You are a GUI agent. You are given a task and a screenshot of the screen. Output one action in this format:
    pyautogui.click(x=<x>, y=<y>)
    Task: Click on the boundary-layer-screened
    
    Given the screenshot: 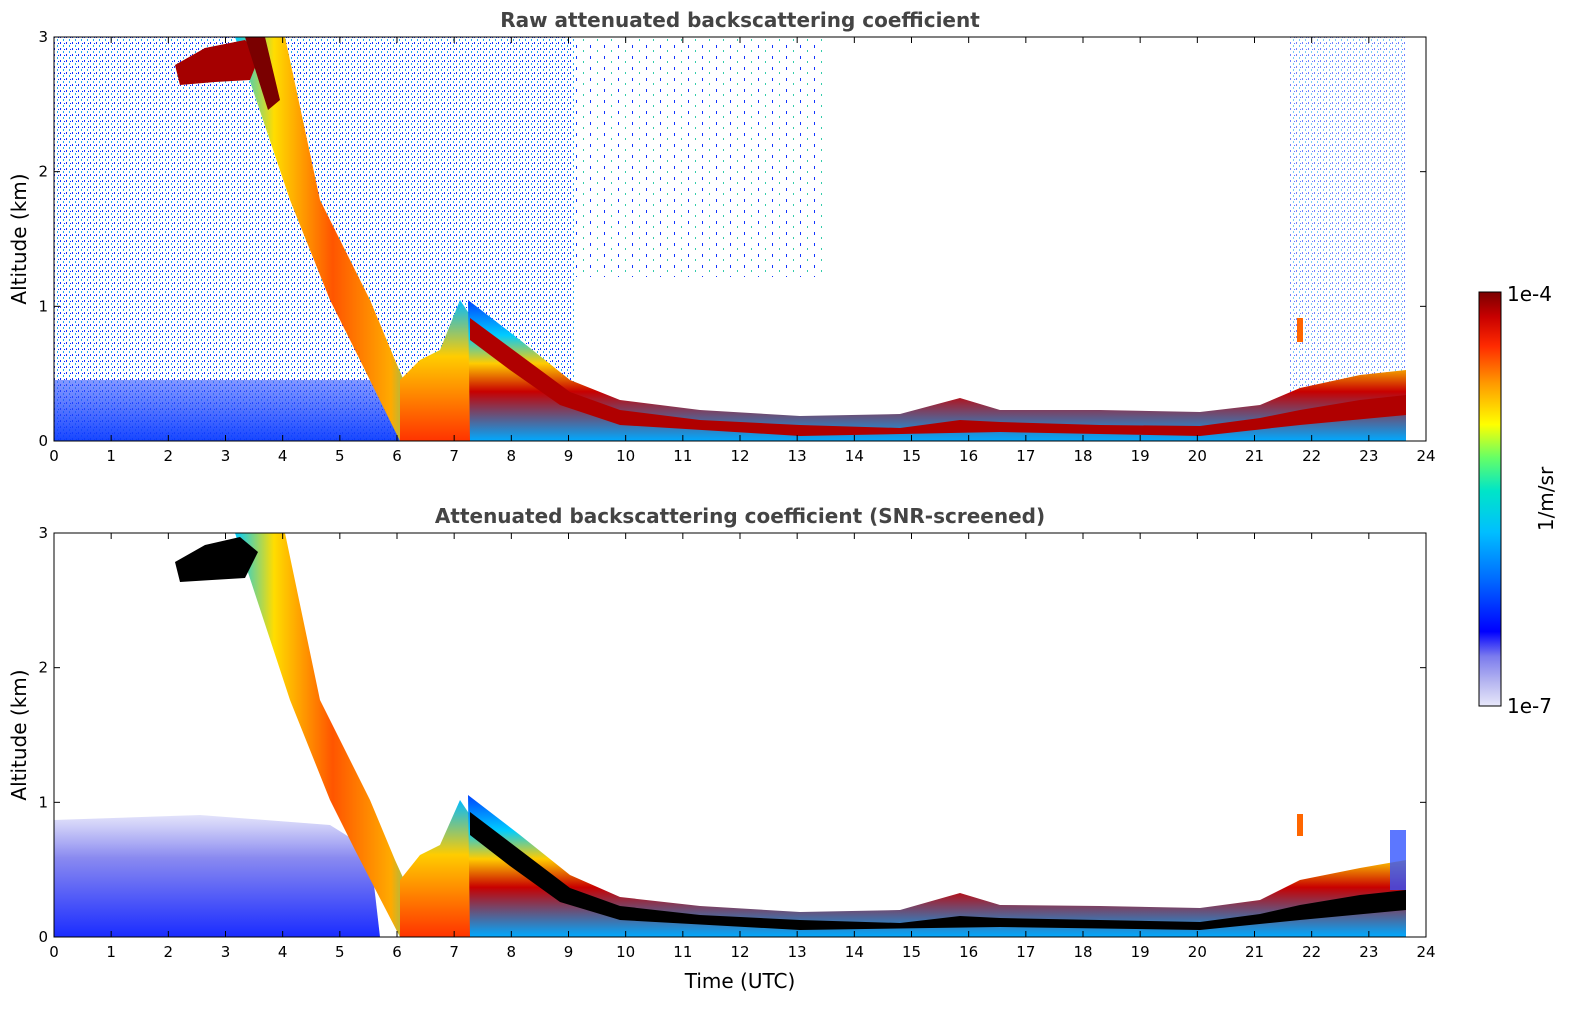 What is the action you would take?
    pyautogui.click(x=937, y=866)
    